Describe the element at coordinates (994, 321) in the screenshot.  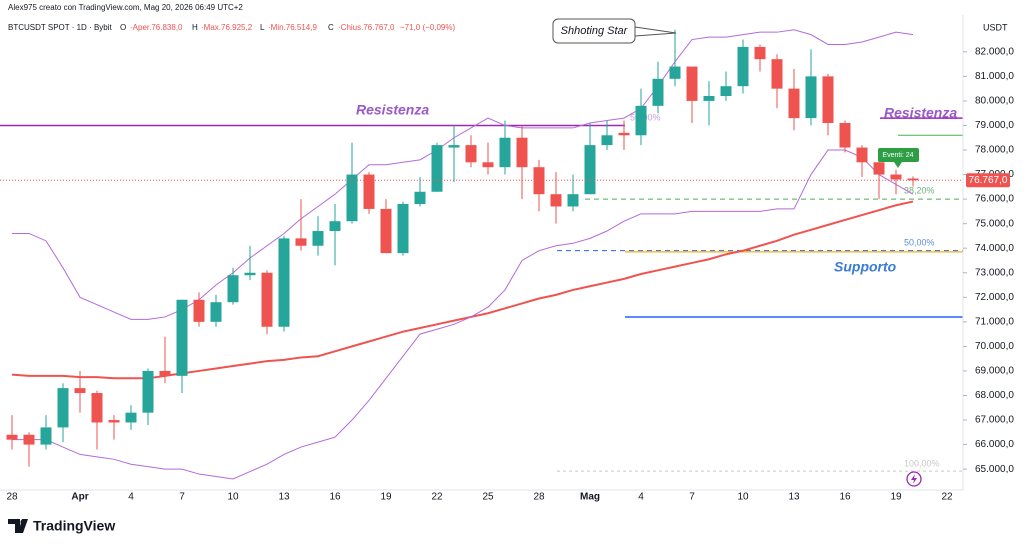
I see `y-tick-label: 71.000,0` at that location.